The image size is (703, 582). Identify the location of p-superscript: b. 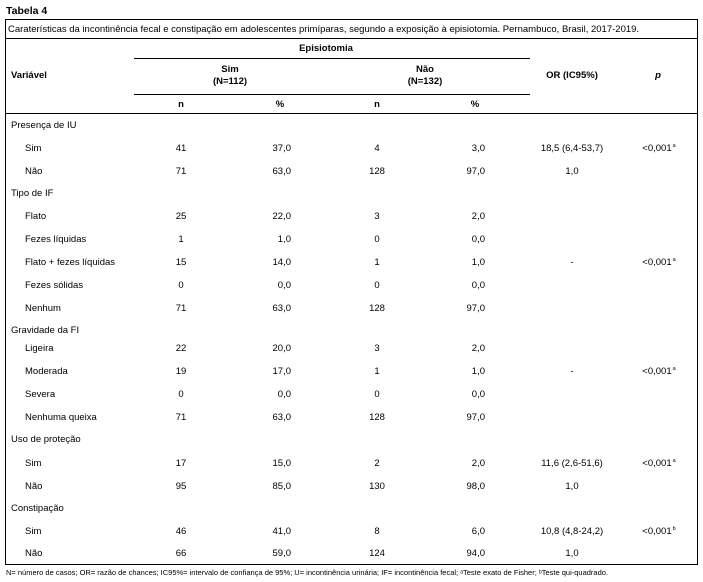
(674, 529).